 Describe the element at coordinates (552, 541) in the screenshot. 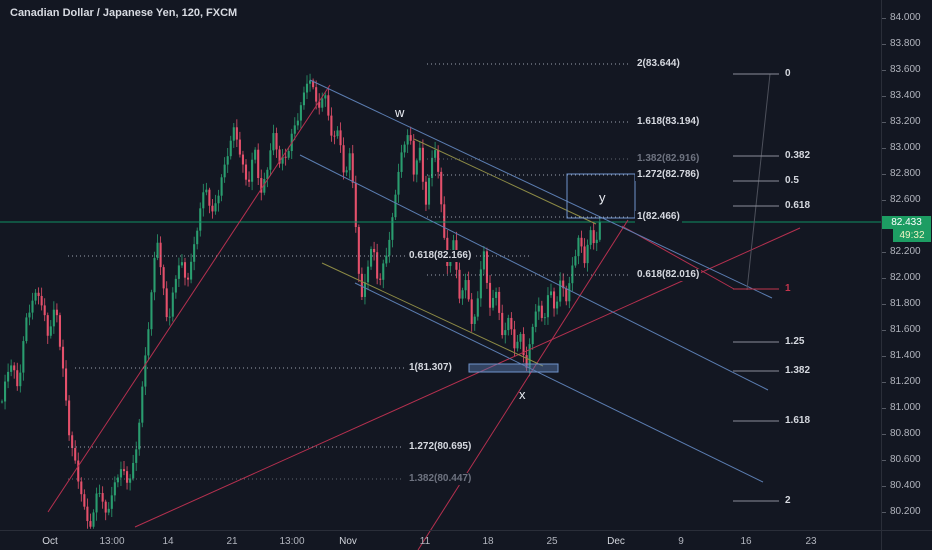

I see `time-axis-label-25-8: 25` at that location.